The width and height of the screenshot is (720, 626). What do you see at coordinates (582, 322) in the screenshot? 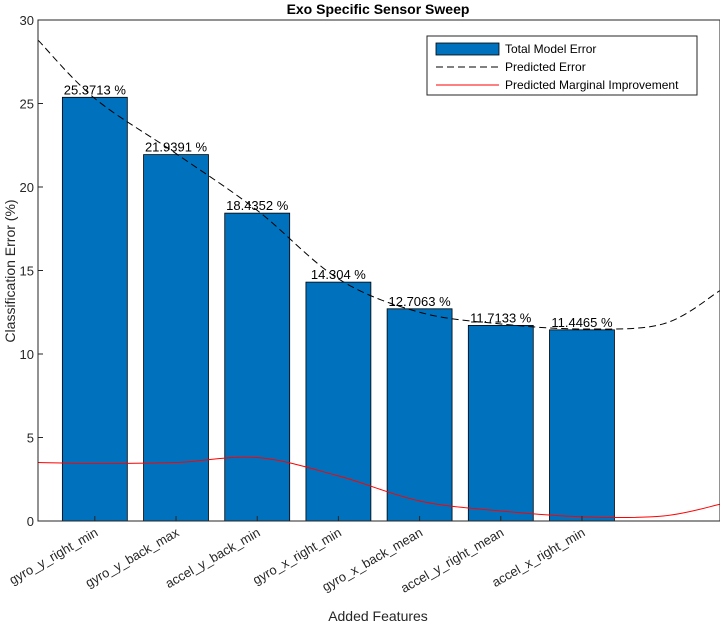
I see `data-label: 11.4465 %` at bounding box center [582, 322].